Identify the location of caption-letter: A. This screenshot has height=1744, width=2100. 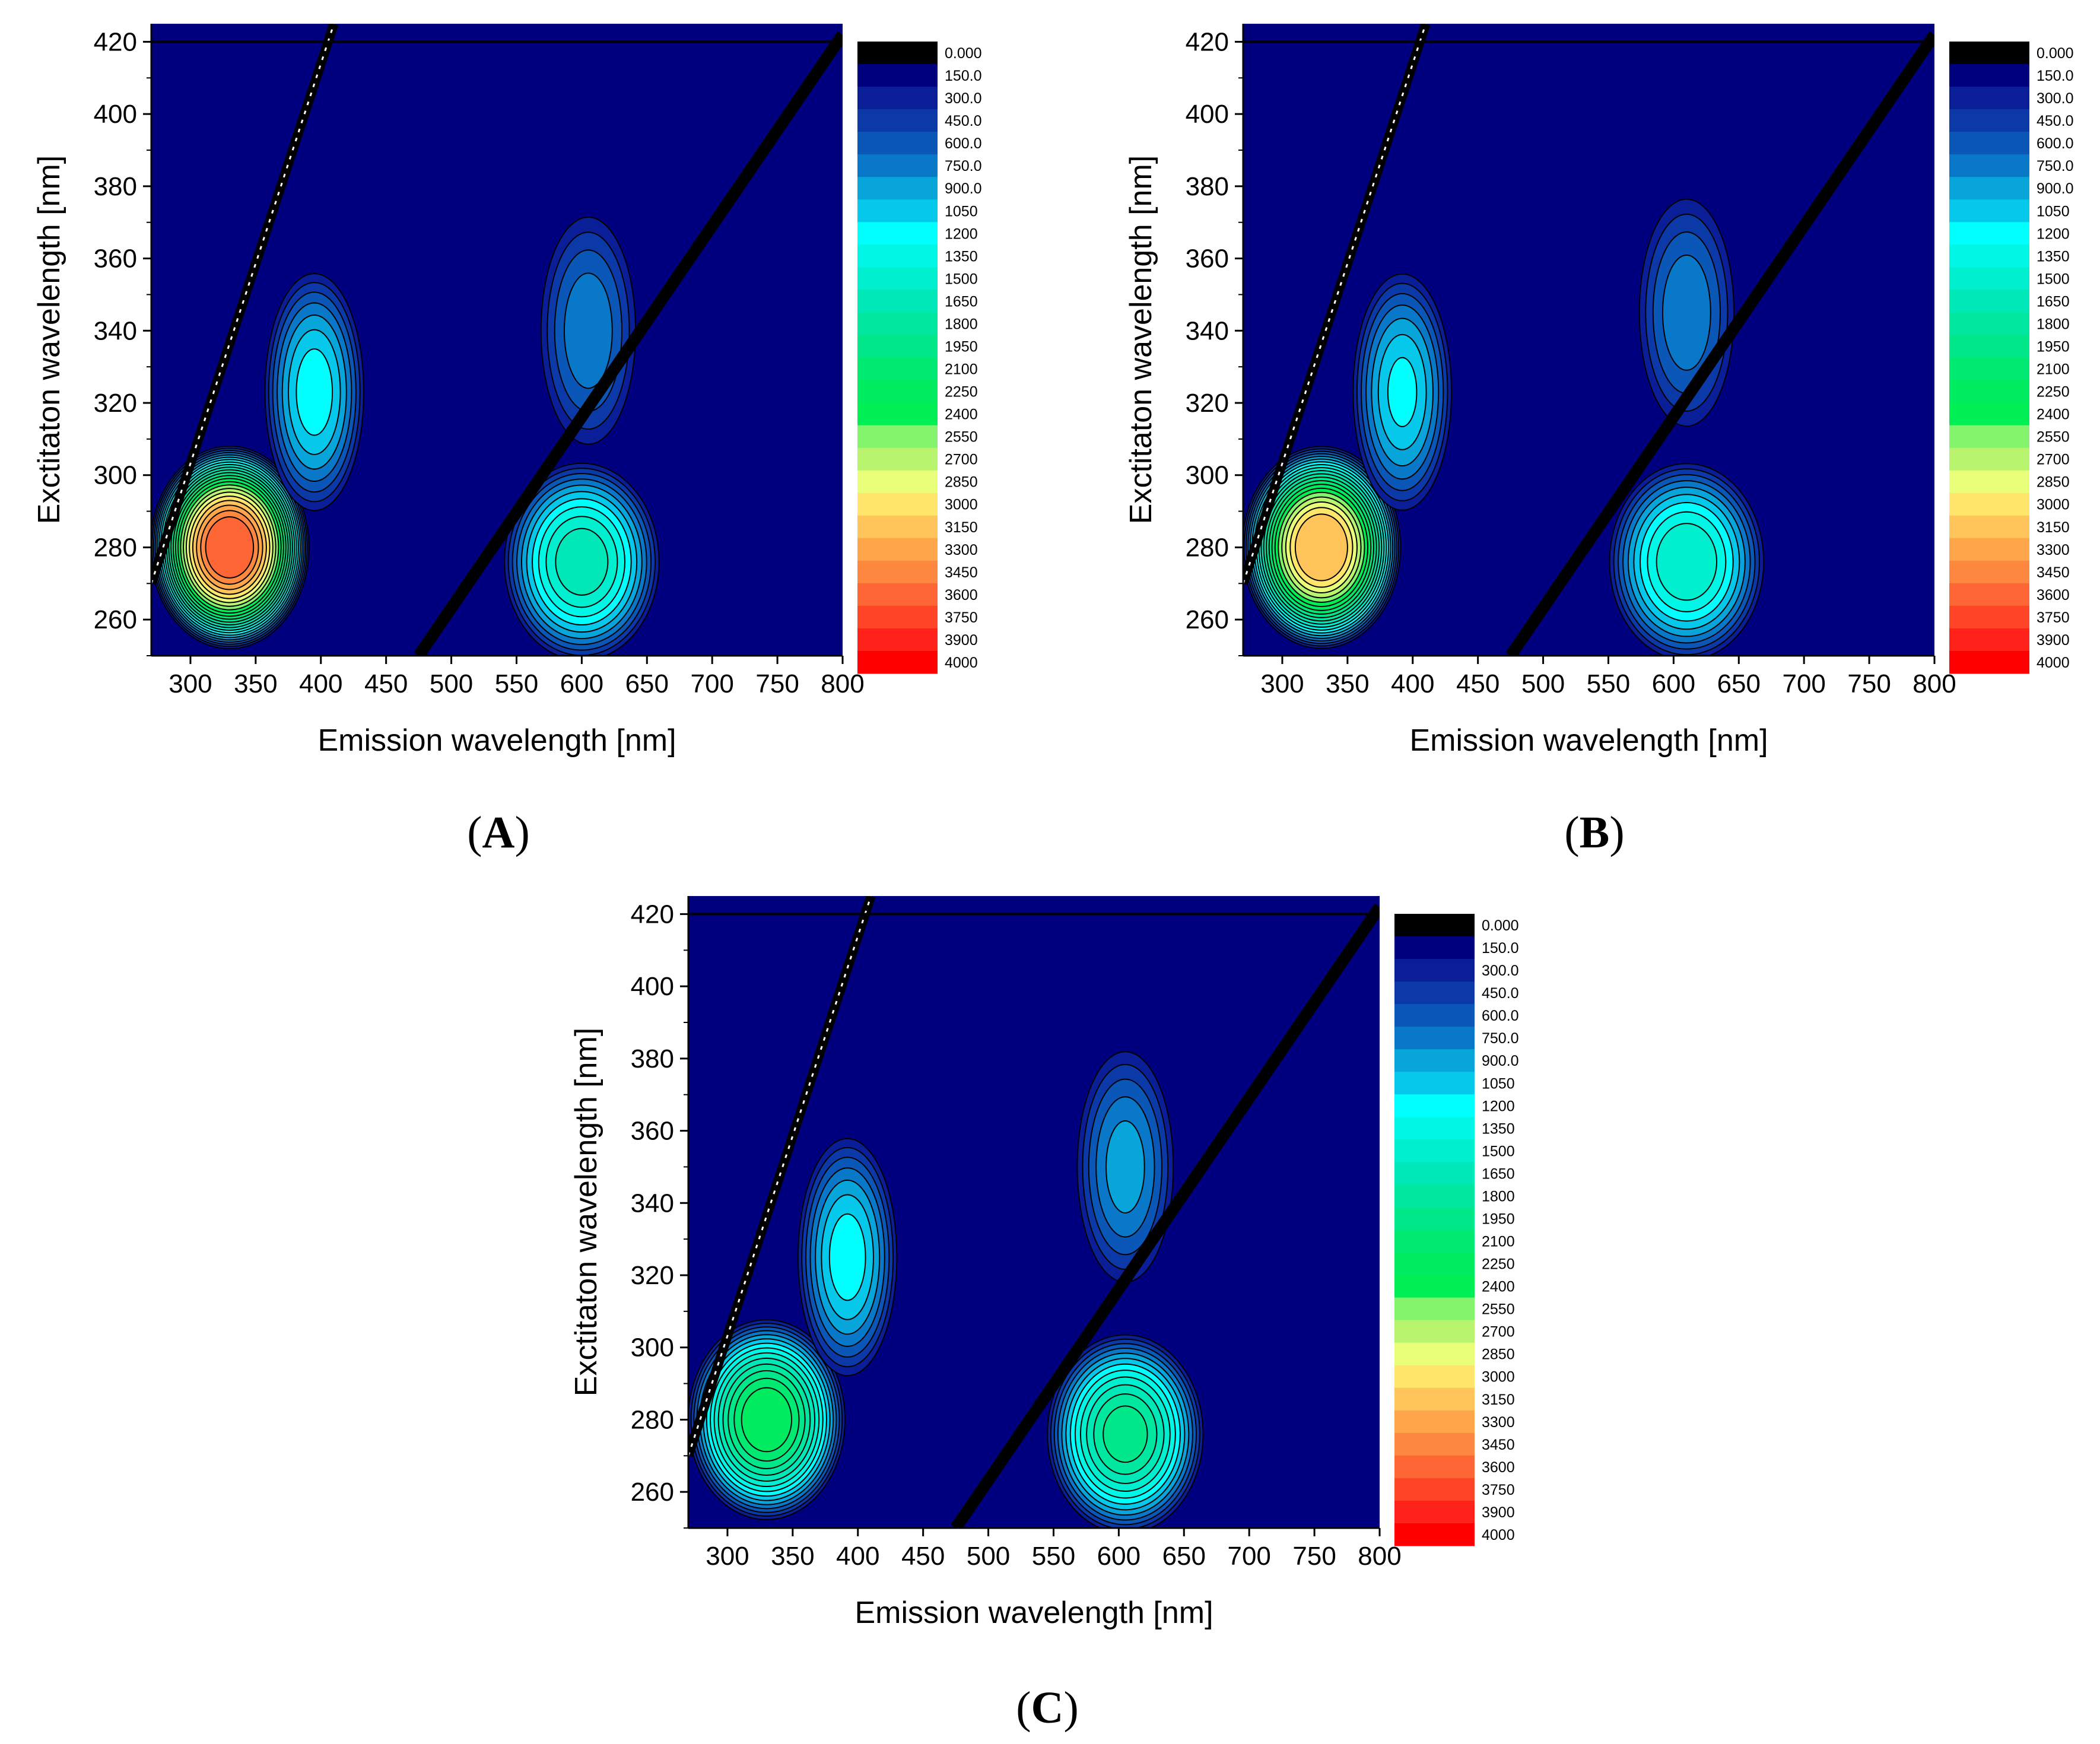
(499, 833).